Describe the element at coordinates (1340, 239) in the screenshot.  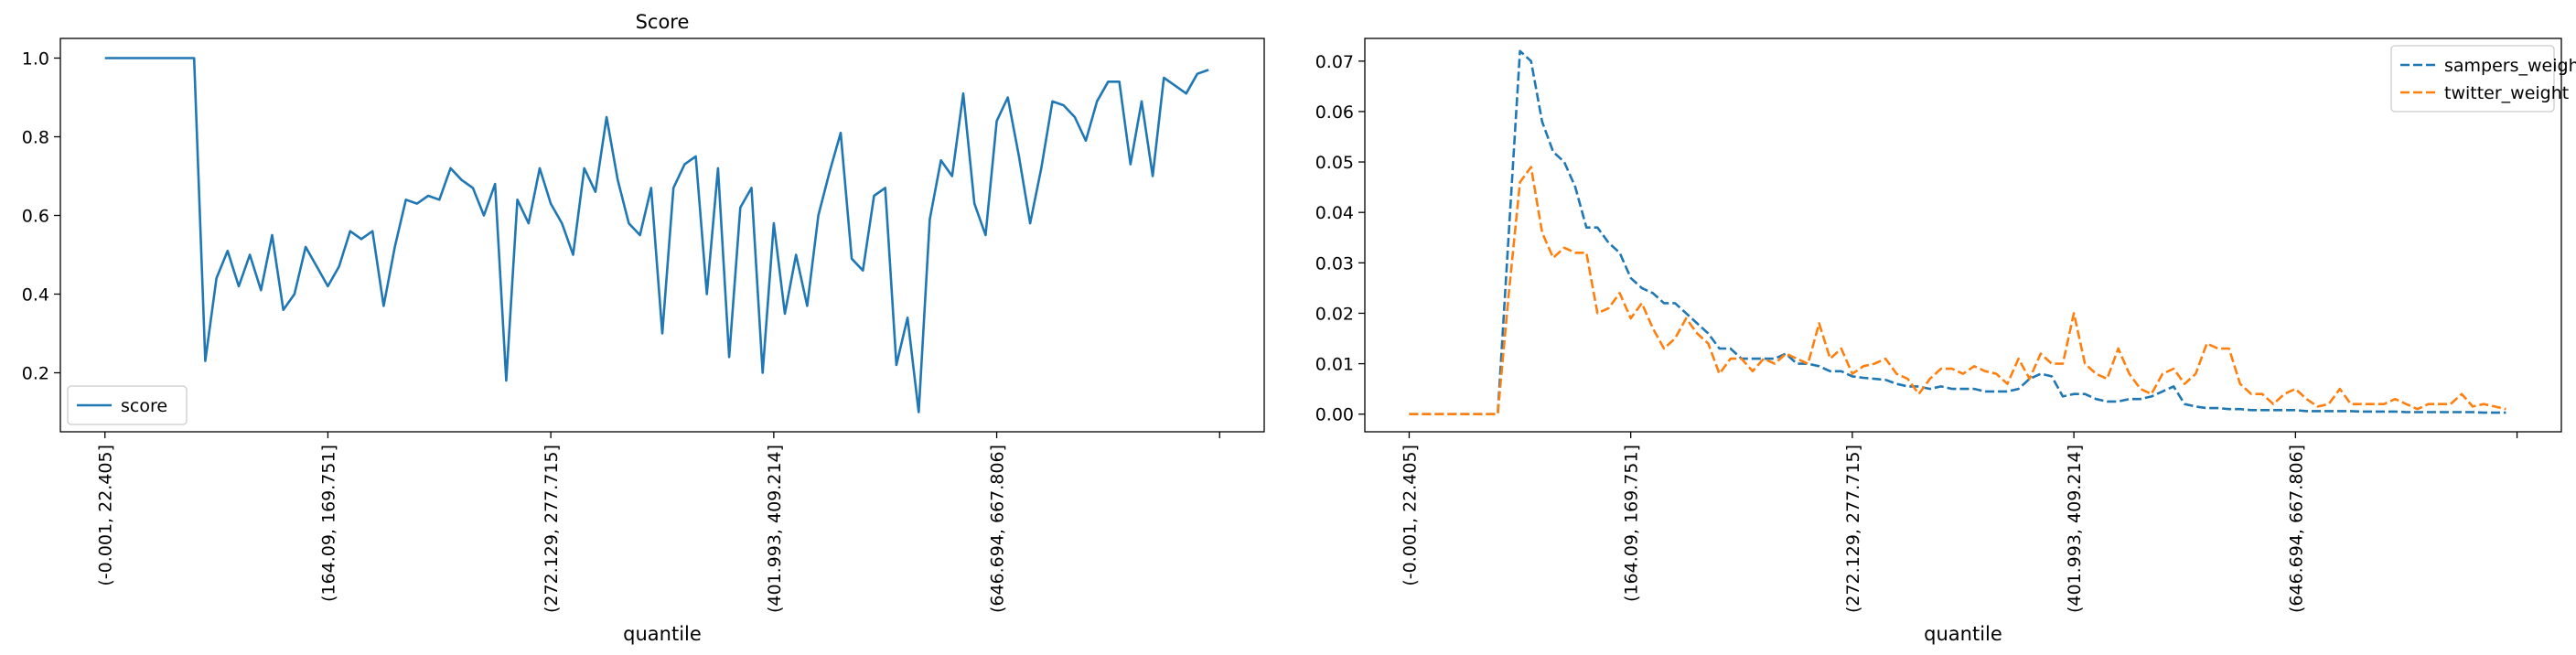
I see `y-axis: 0.00 0.01 0.02 0.03 0.04 0.05 0.06 0.07` at that location.